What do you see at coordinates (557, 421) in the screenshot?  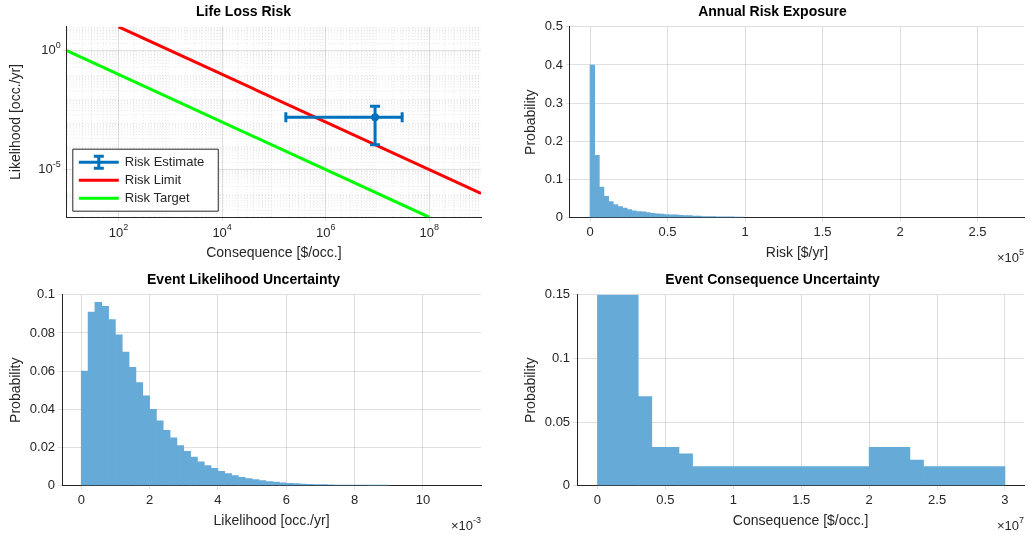 I see `y-tick-label: 0.05` at bounding box center [557, 421].